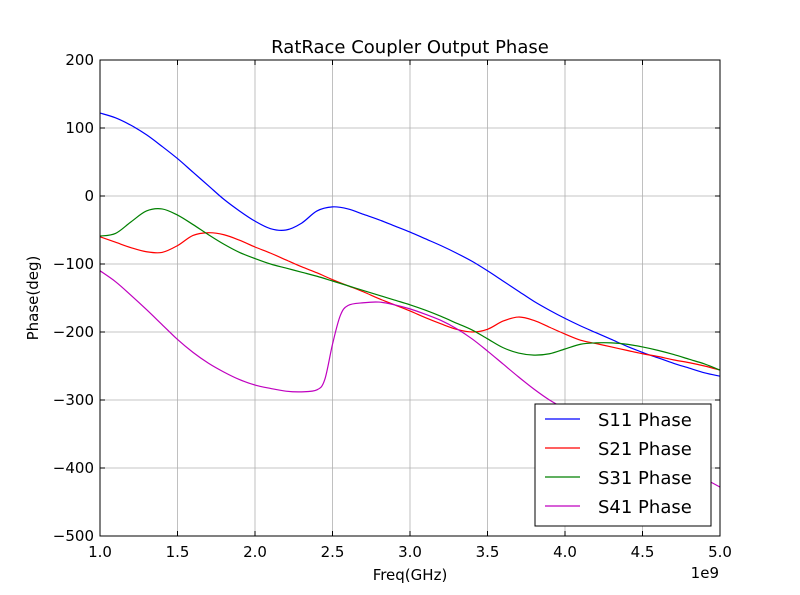 The width and height of the screenshot is (800, 595). Describe the element at coordinates (73, 400) in the screenshot. I see `y-tick-label: −300` at that location.